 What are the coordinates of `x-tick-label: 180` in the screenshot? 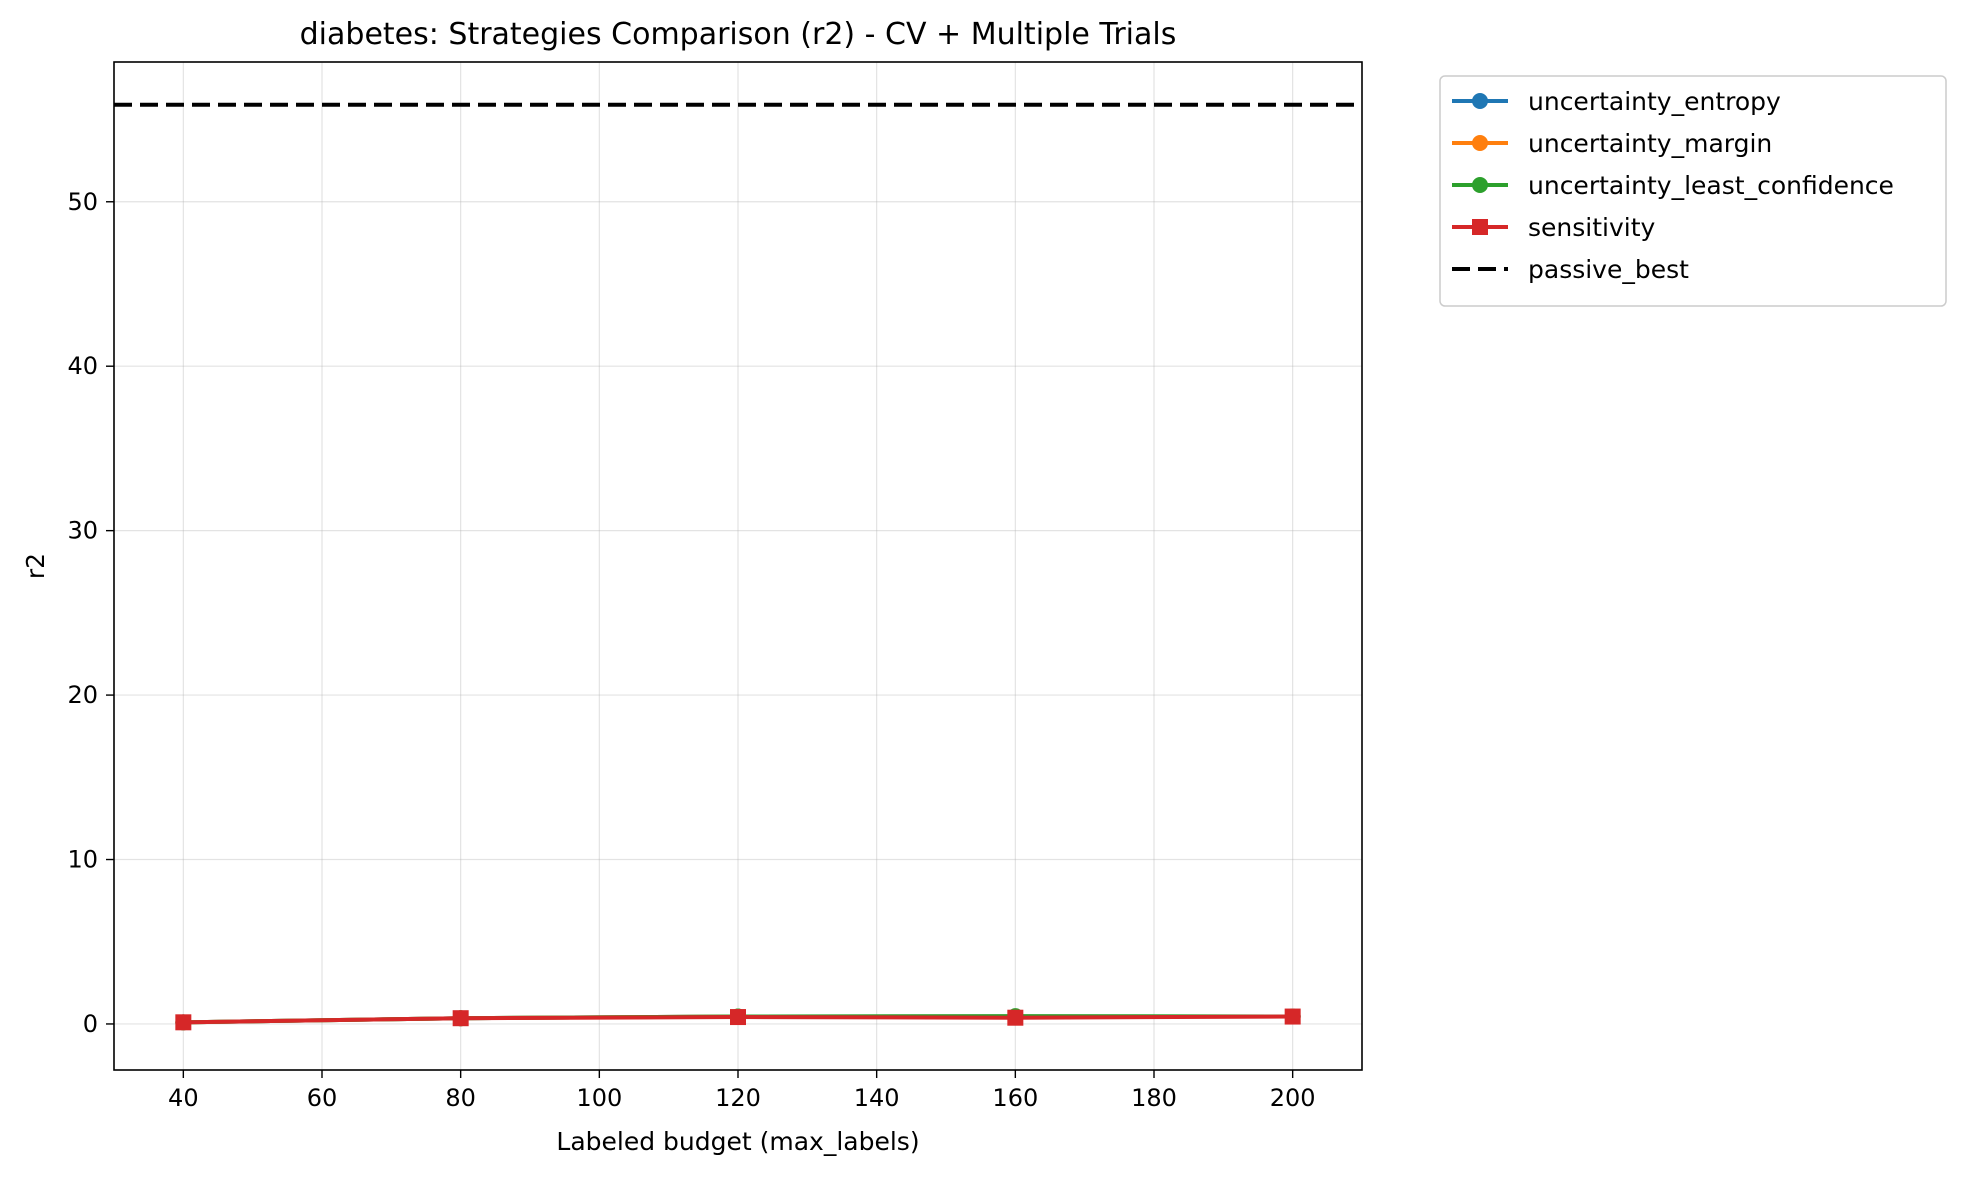 It's located at (1154, 1098).